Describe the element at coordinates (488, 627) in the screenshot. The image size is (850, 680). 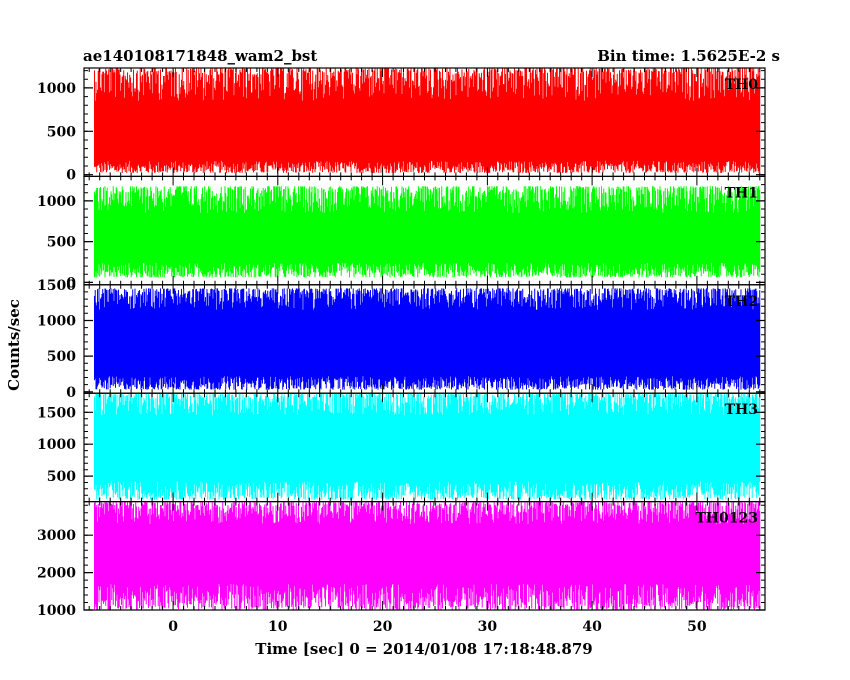
I see `x-tick-label: 30` at that location.